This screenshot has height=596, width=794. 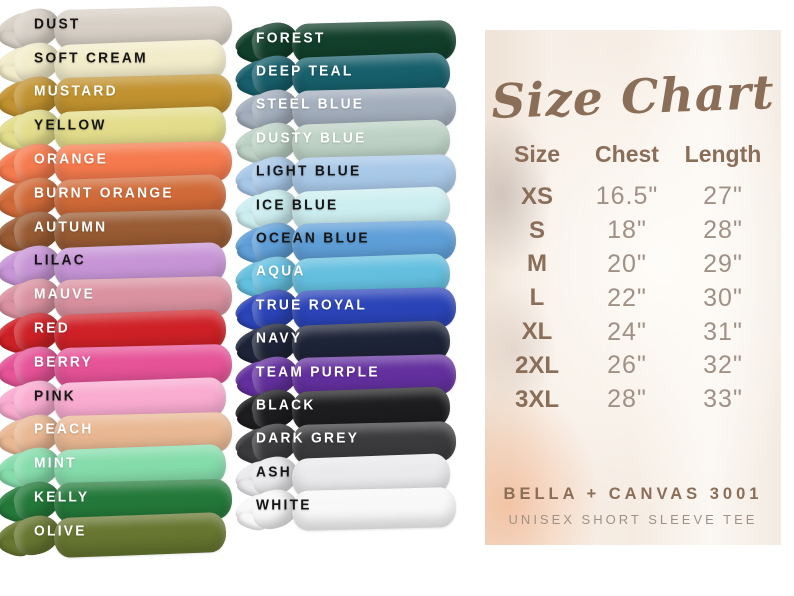 I want to click on length-cell: 33", so click(x=723, y=399).